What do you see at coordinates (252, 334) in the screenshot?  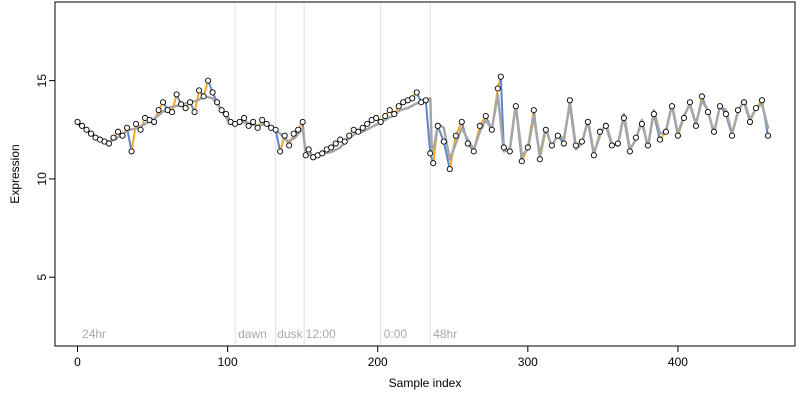 I see `section-label: dawn` at bounding box center [252, 334].